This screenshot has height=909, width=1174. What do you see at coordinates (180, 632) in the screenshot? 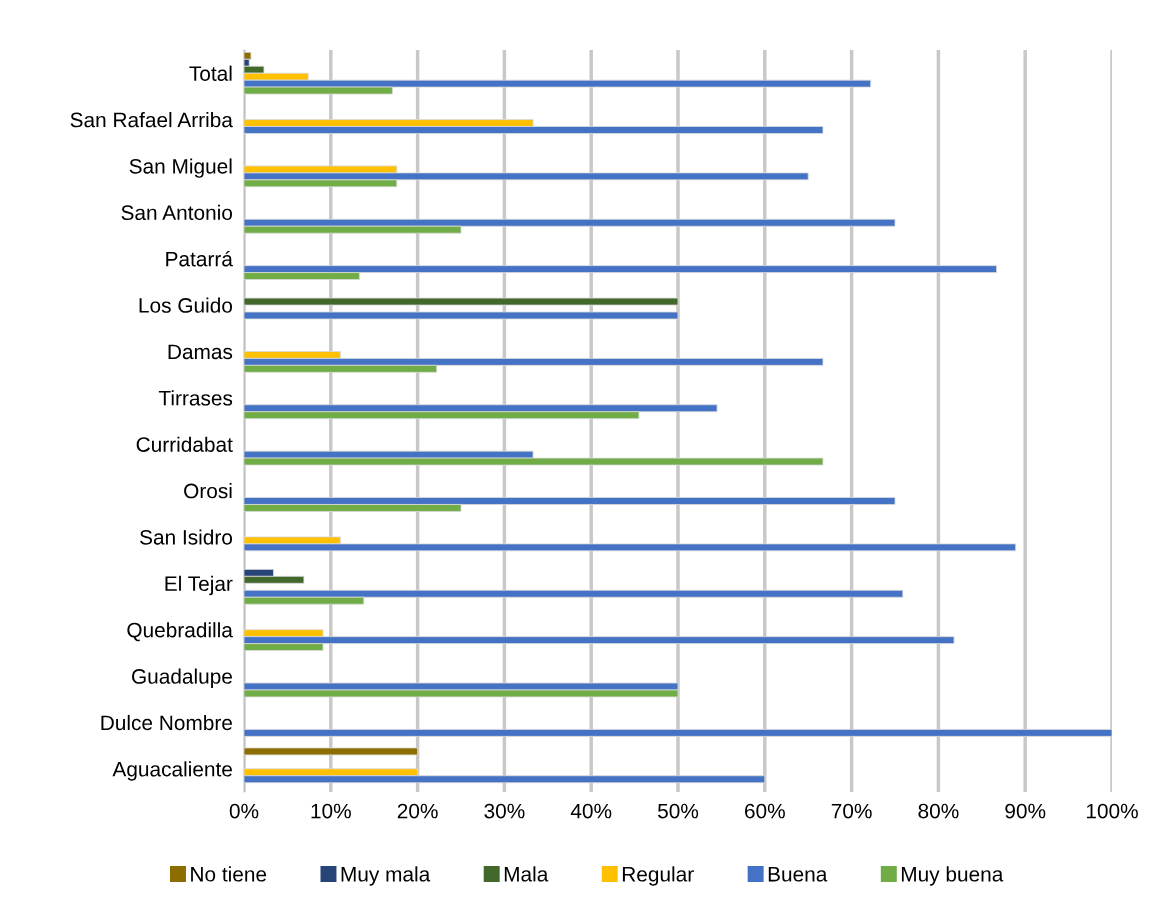
I see `y-tick-label: Quebradilla` at bounding box center [180, 632].